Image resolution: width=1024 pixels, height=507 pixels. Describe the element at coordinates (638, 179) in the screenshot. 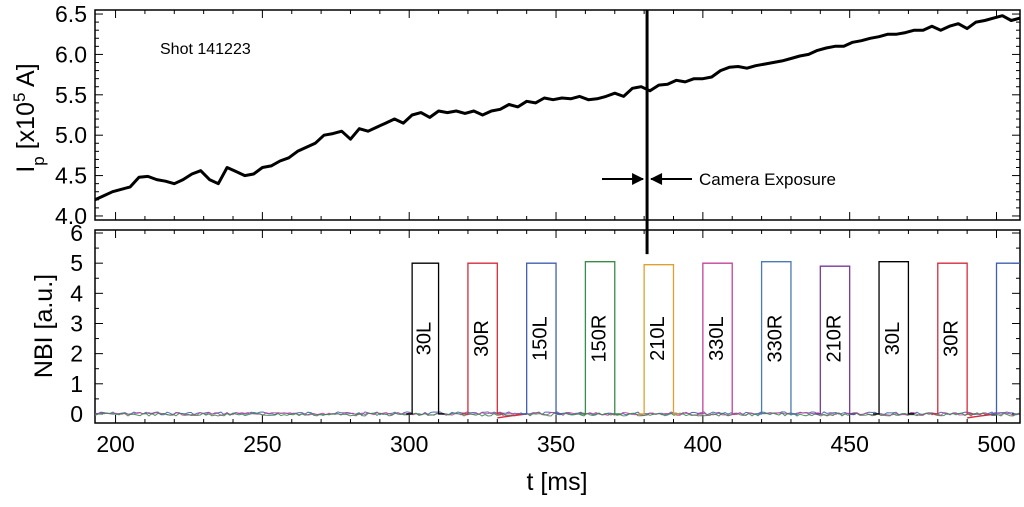

I see `exposure-arrow-left-head` at that location.